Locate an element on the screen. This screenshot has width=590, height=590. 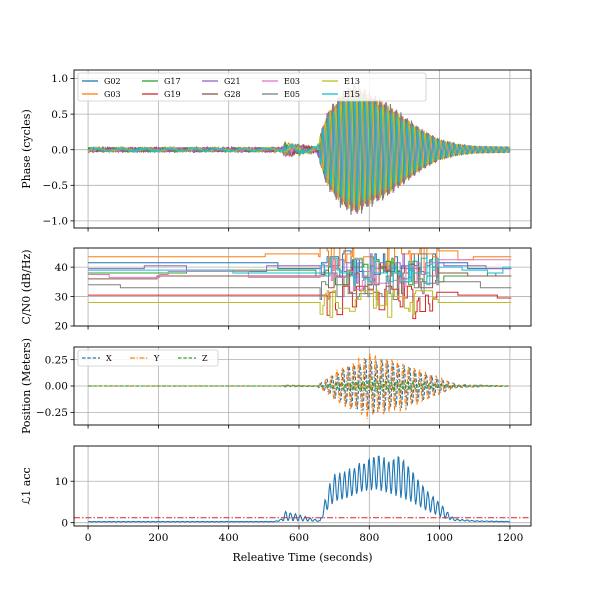
cn0-axes-frame is located at coordinates (302, 287).